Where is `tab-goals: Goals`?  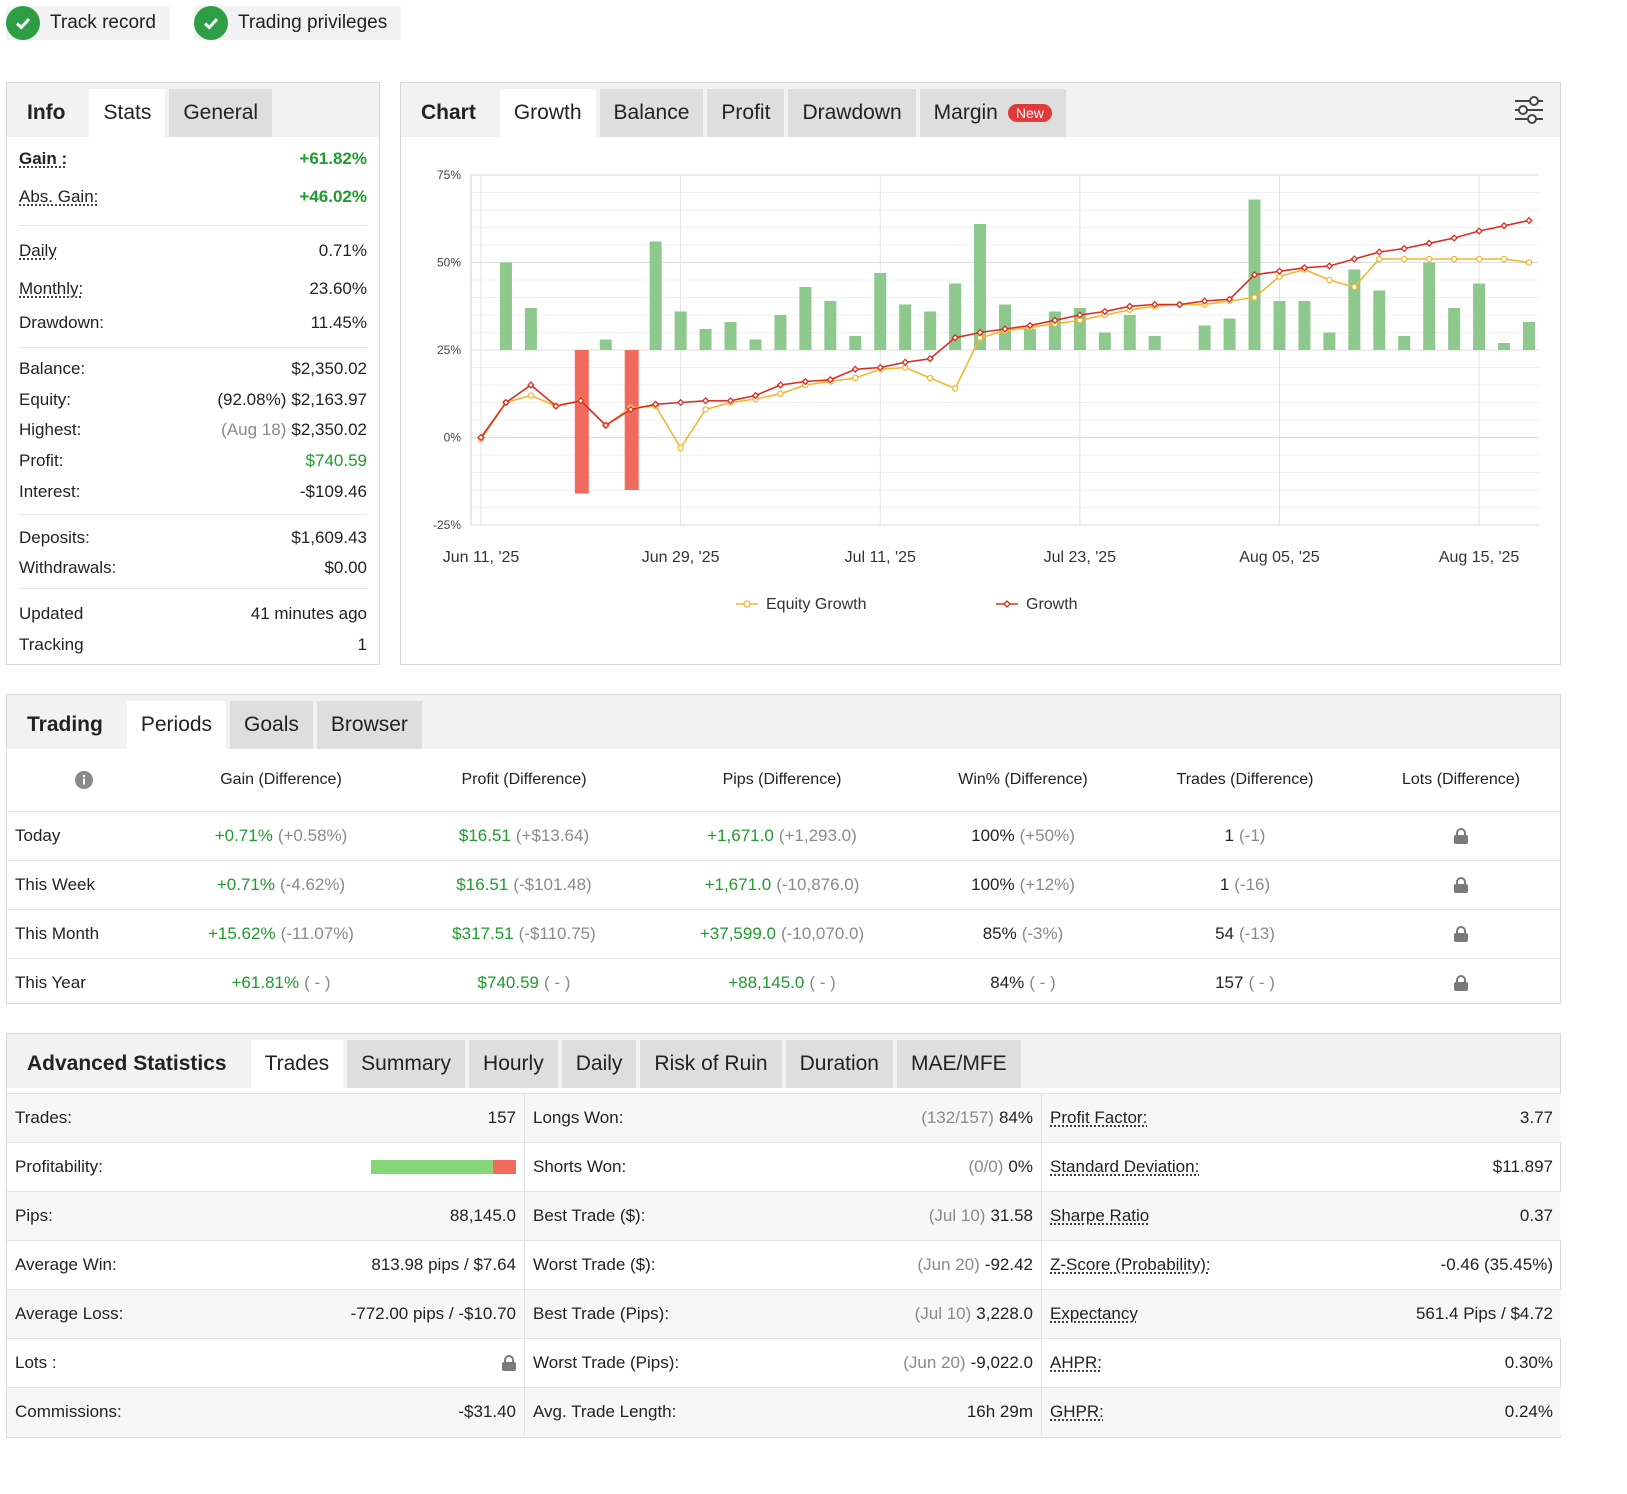
tab-goals: Goals is located at coordinates (271, 725).